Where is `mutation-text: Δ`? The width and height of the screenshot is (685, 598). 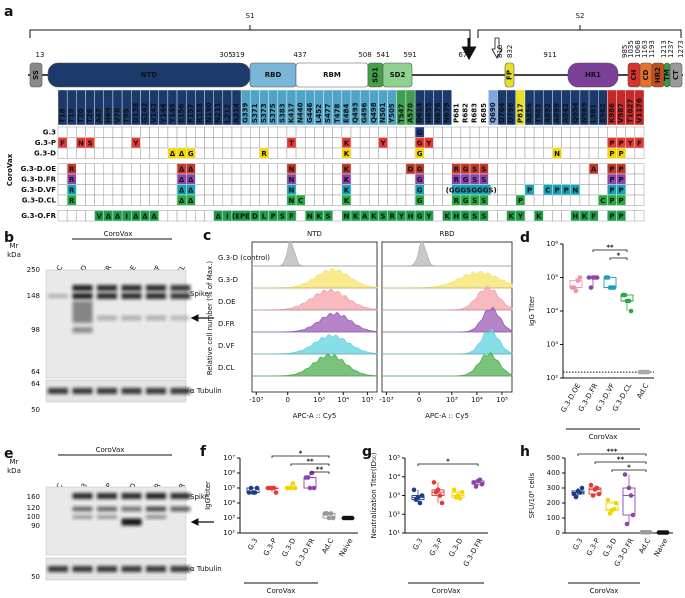
mutation-text: Δ is located at coordinates (154, 216).